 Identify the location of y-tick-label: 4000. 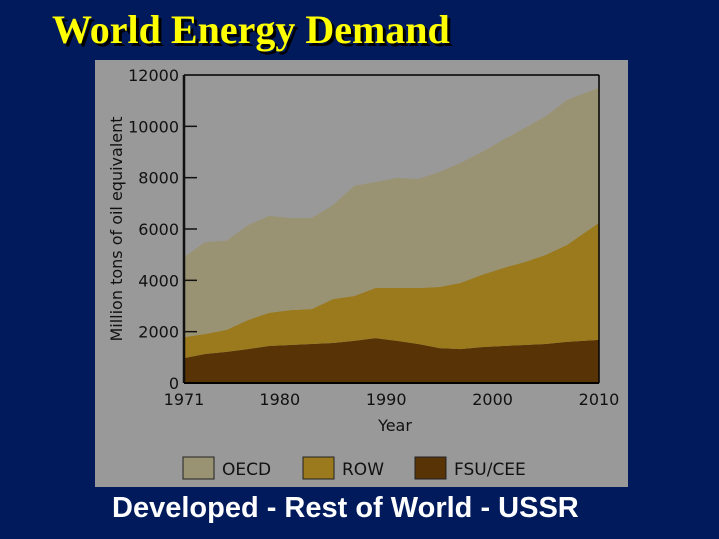
(158, 280).